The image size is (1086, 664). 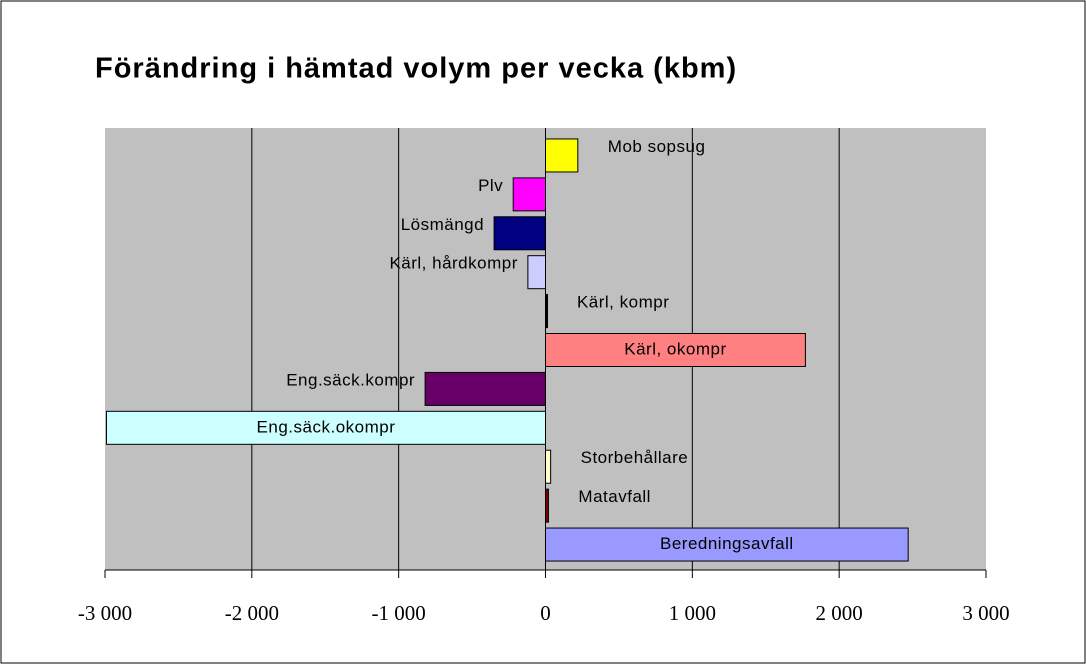 I want to click on x-tick-label: 2 000, so click(x=839, y=613).